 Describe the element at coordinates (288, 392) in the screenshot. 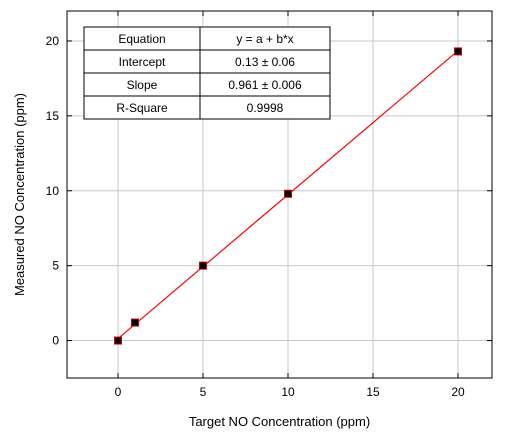

I see `x-tick-label: 10` at that location.